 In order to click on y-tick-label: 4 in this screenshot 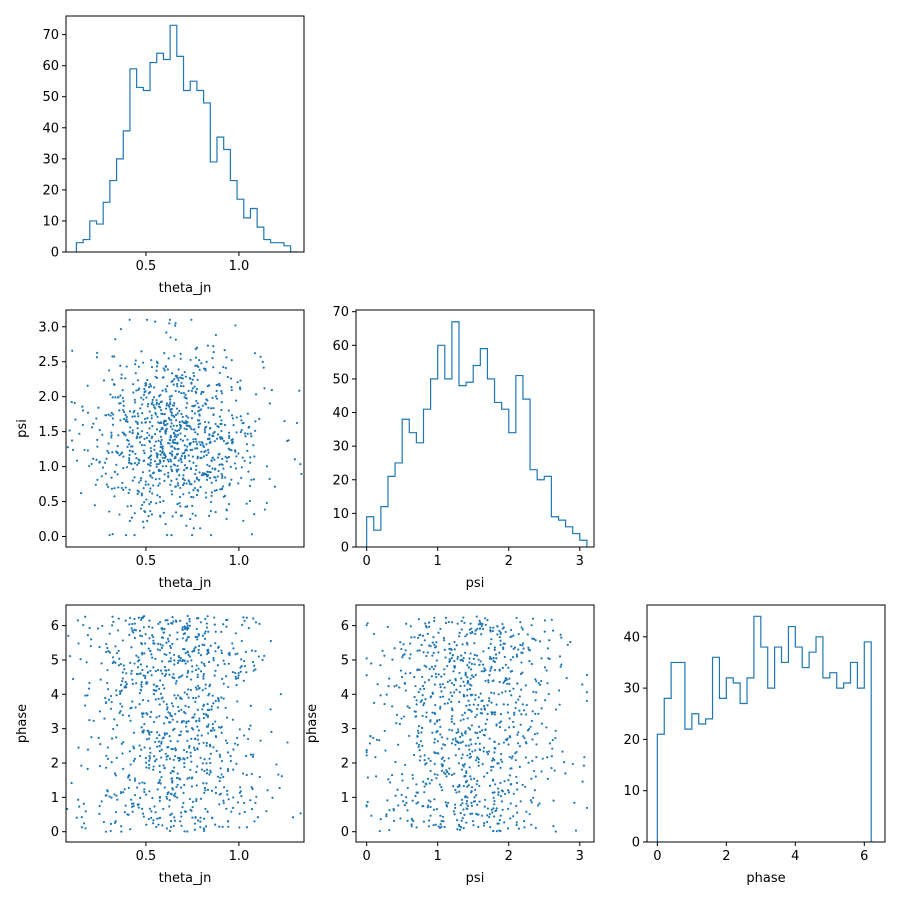, I will do `click(345, 695)`.